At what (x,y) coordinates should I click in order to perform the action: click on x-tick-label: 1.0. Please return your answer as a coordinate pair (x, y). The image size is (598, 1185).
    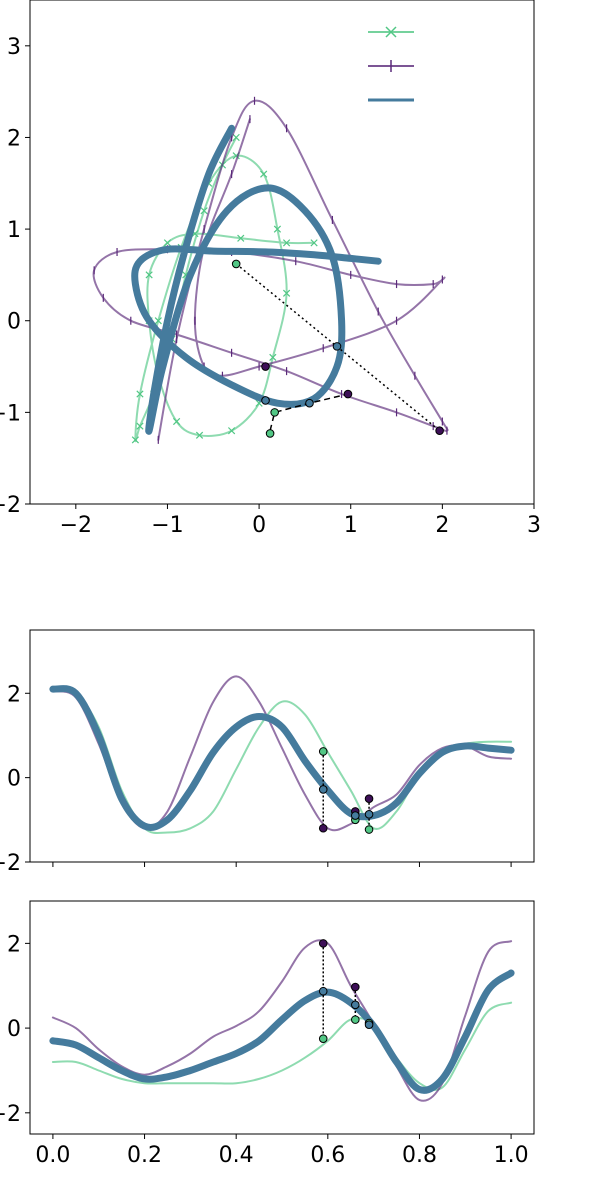
    Looking at the image, I should click on (511, 1155).